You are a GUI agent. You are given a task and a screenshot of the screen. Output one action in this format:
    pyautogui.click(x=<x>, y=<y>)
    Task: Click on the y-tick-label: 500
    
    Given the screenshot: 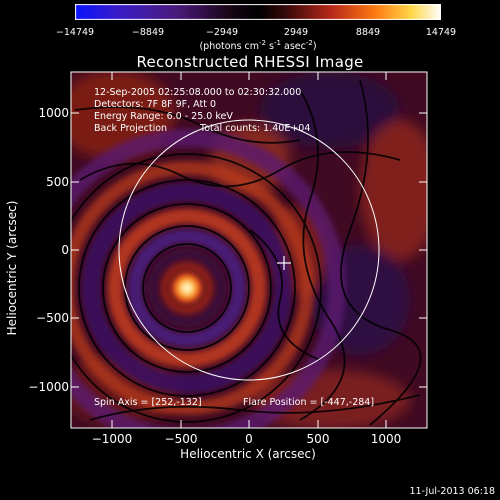 What is the action you would take?
    pyautogui.click(x=57, y=182)
    